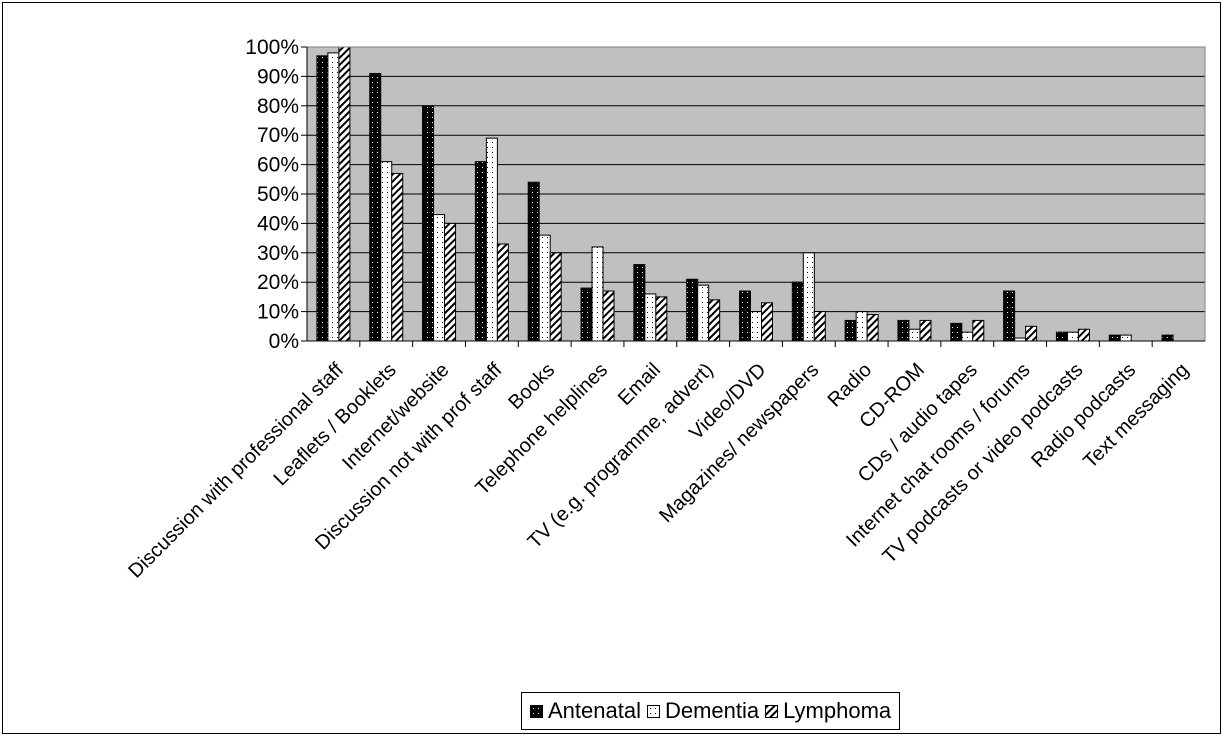 The width and height of the screenshot is (1225, 738). What do you see at coordinates (956, 332) in the screenshot?
I see `bar-antenatal-cds-audio-tapes` at bounding box center [956, 332].